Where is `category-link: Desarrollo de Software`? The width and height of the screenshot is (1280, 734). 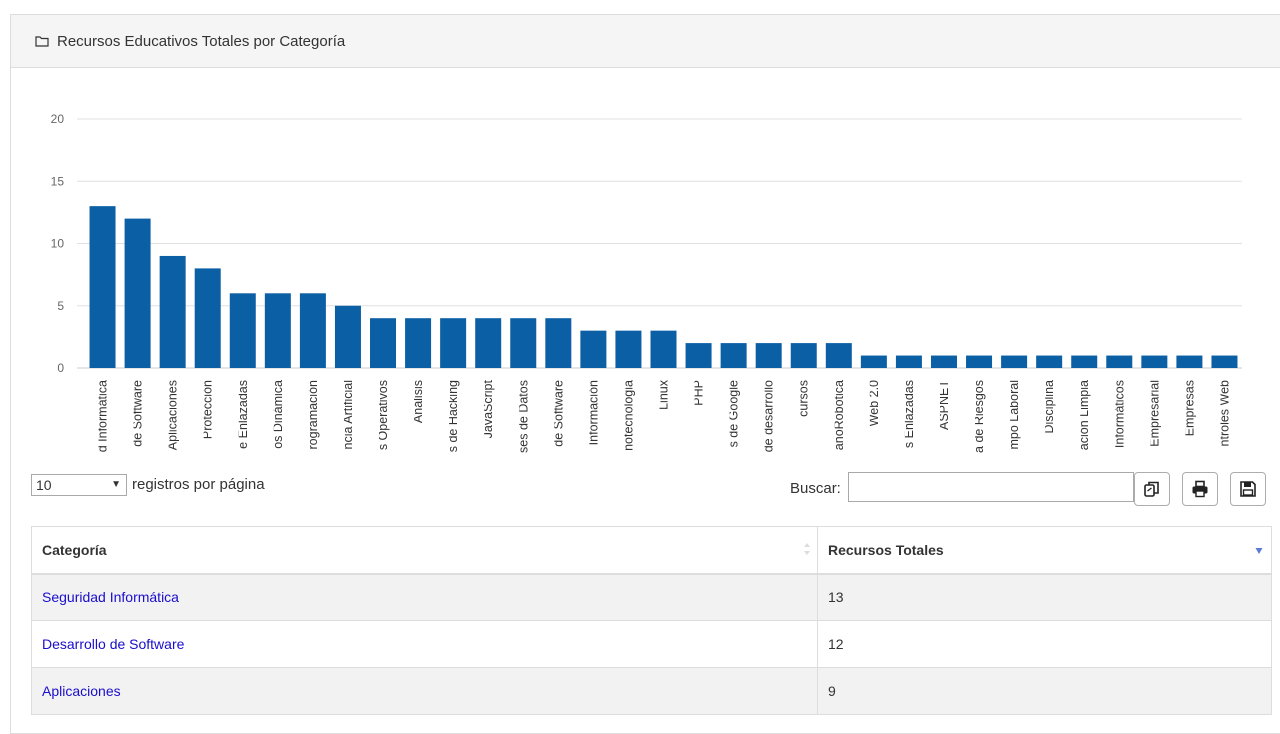 category-link: Desarrollo de Software is located at coordinates (113, 644).